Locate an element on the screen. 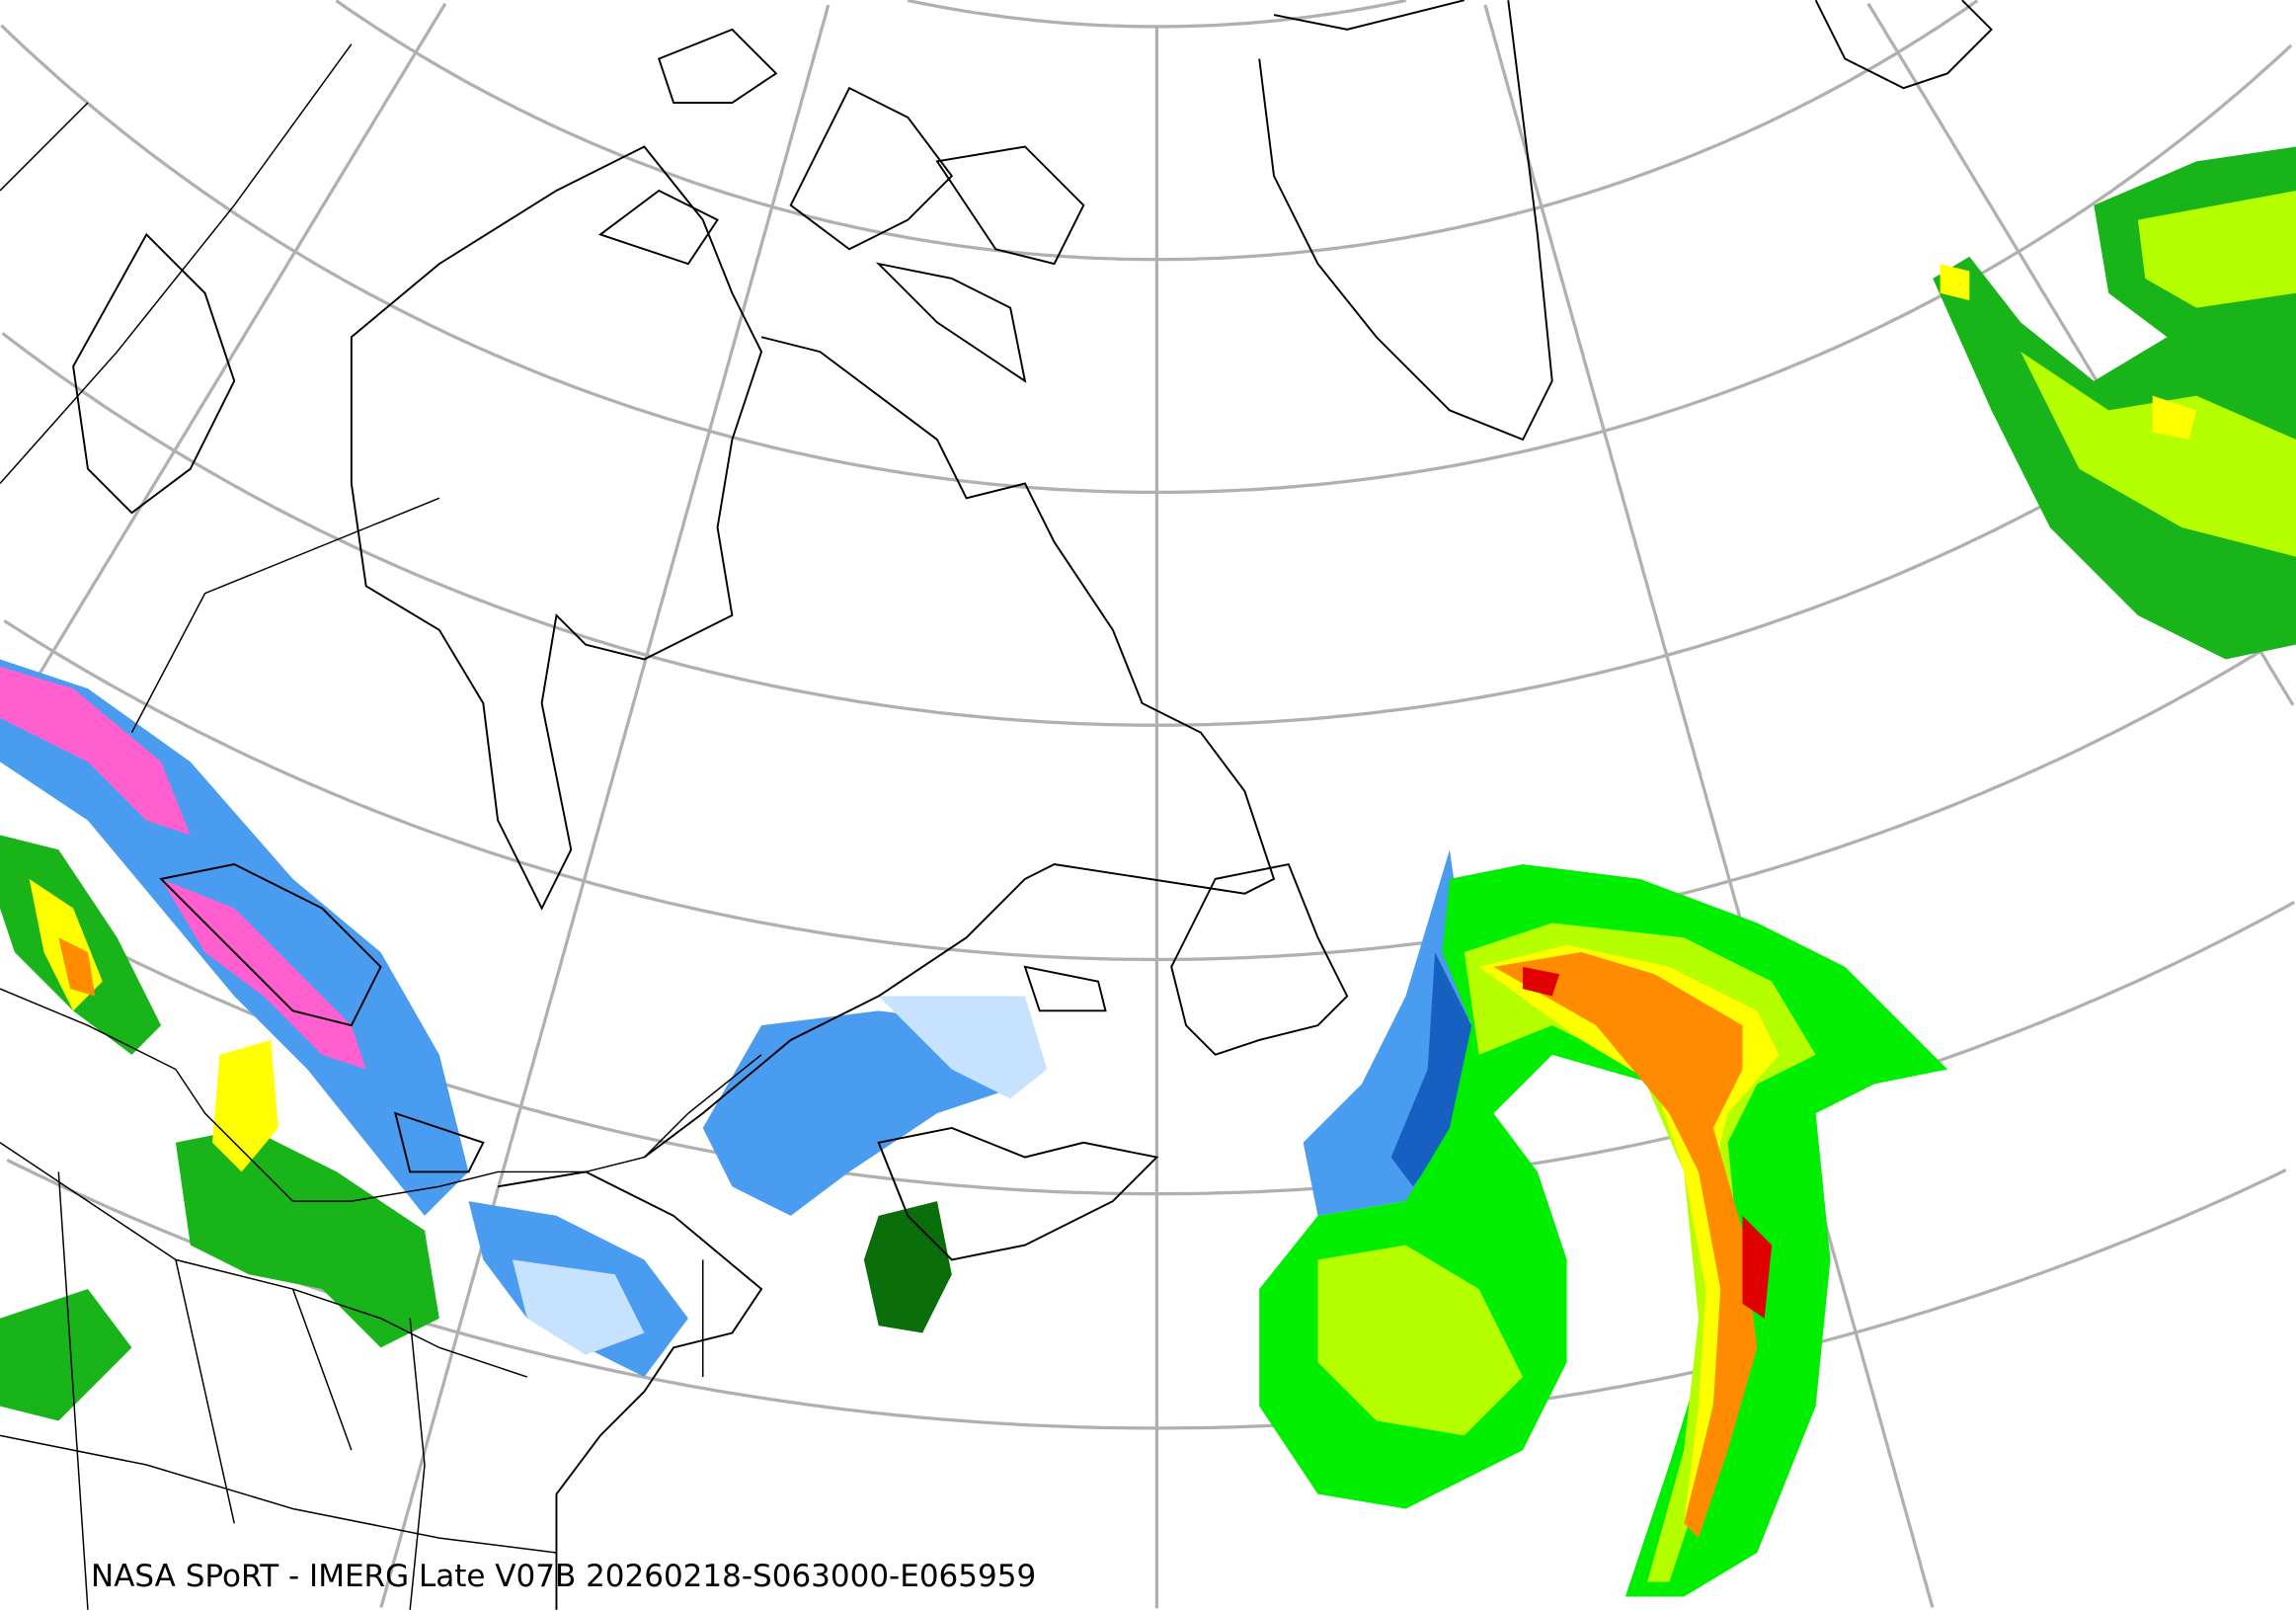 The width and height of the screenshot is (2296, 1610). border-canada-provinces is located at coordinates (220, 388).